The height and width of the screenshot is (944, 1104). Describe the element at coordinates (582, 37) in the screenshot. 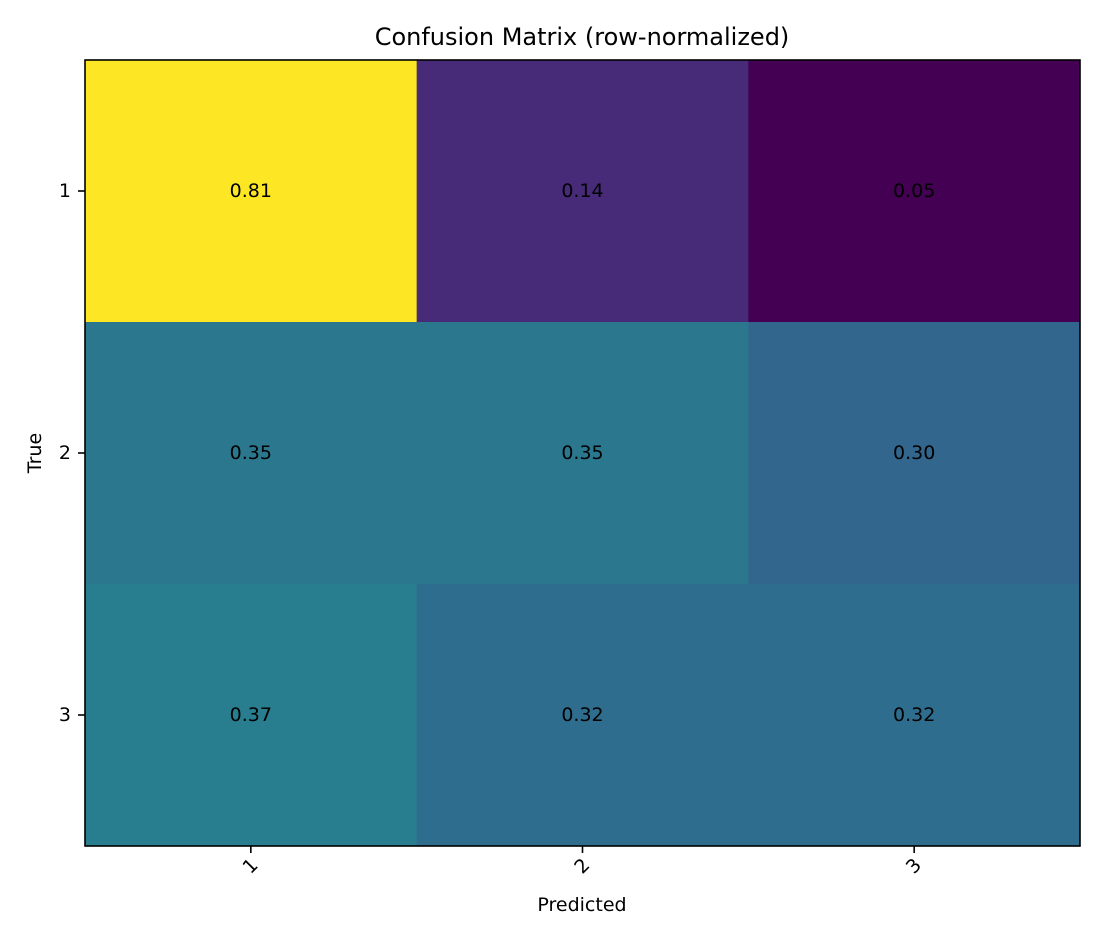

I see `chart-title: Confusion Matrix (row-normalized)` at that location.